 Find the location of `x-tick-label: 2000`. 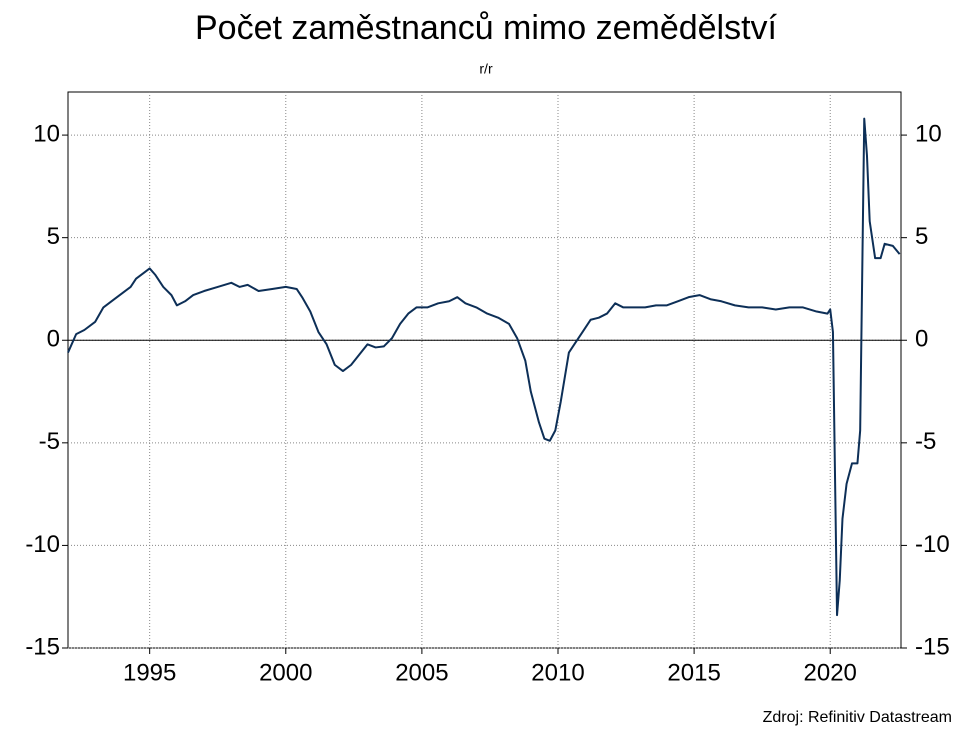

x-tick-label: 2000 is located at coordinates (285, 672).